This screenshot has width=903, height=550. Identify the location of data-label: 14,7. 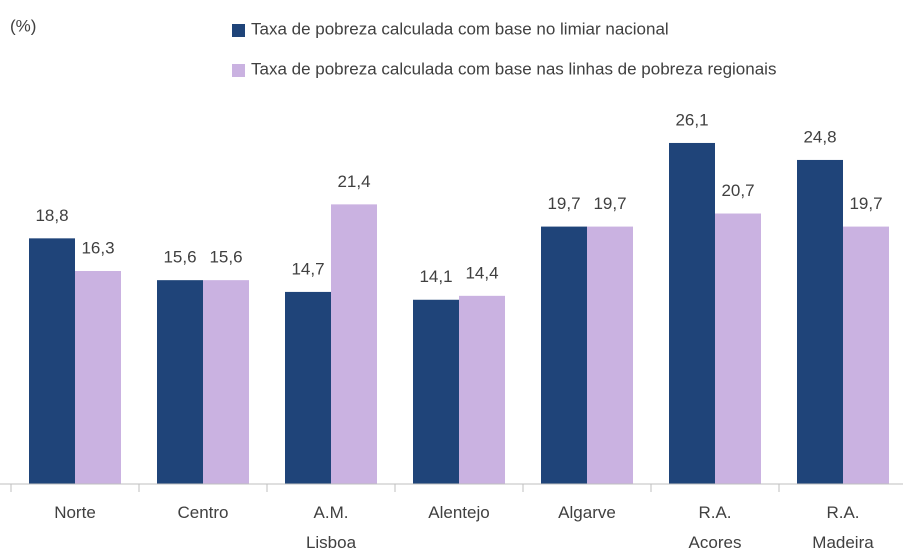
(307, 268).